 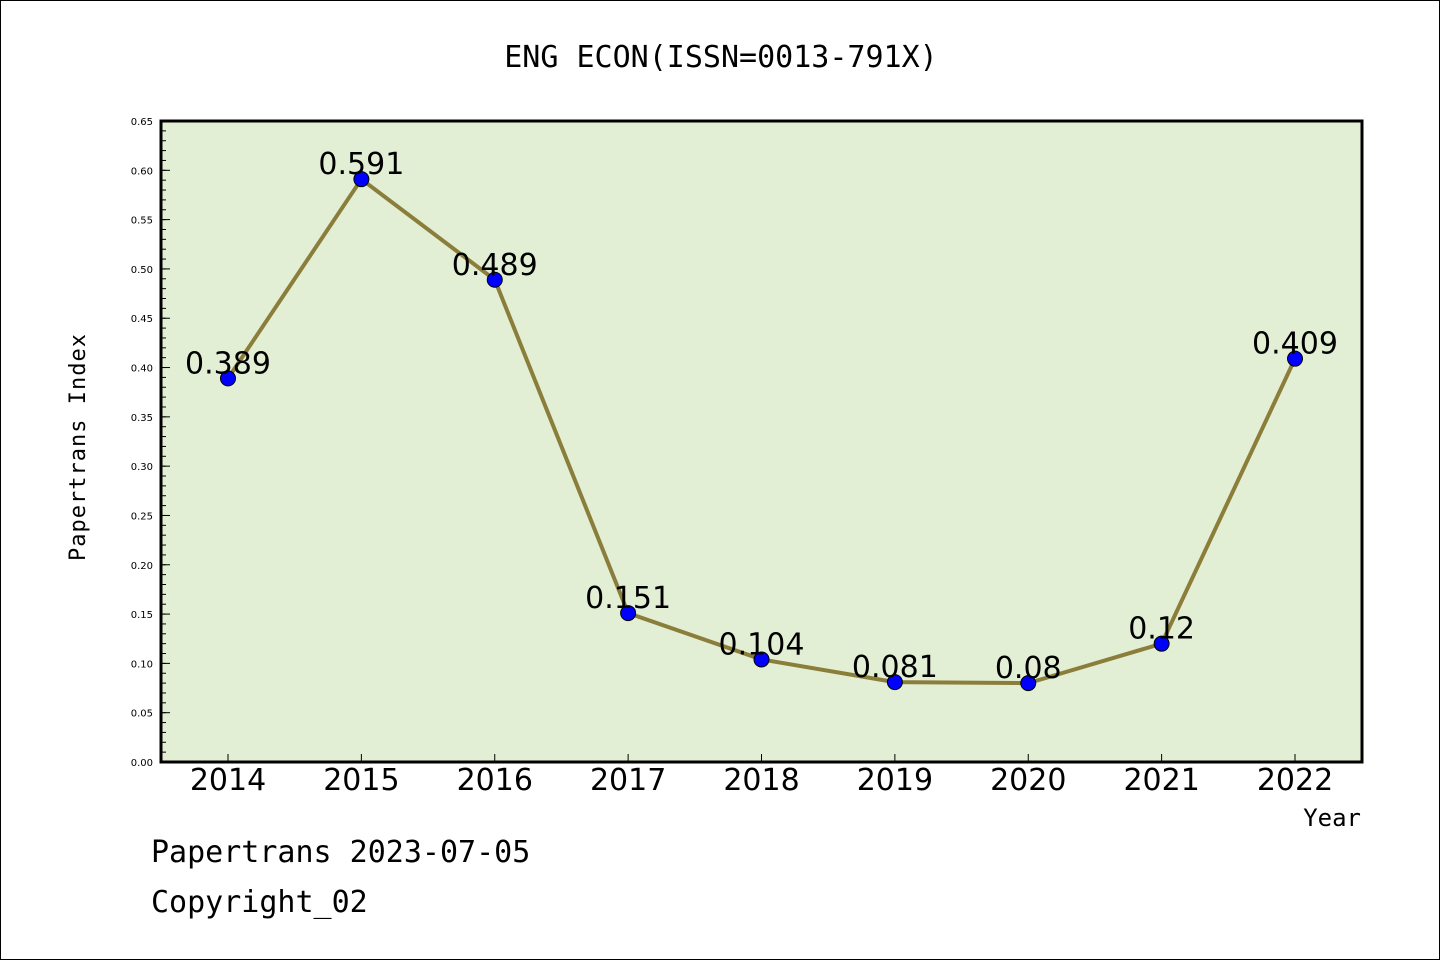 What do you see at coordinates (142, 221) in the screenshot?
I see `y-tick-label: 0.55` at bounding box center [142, 221].